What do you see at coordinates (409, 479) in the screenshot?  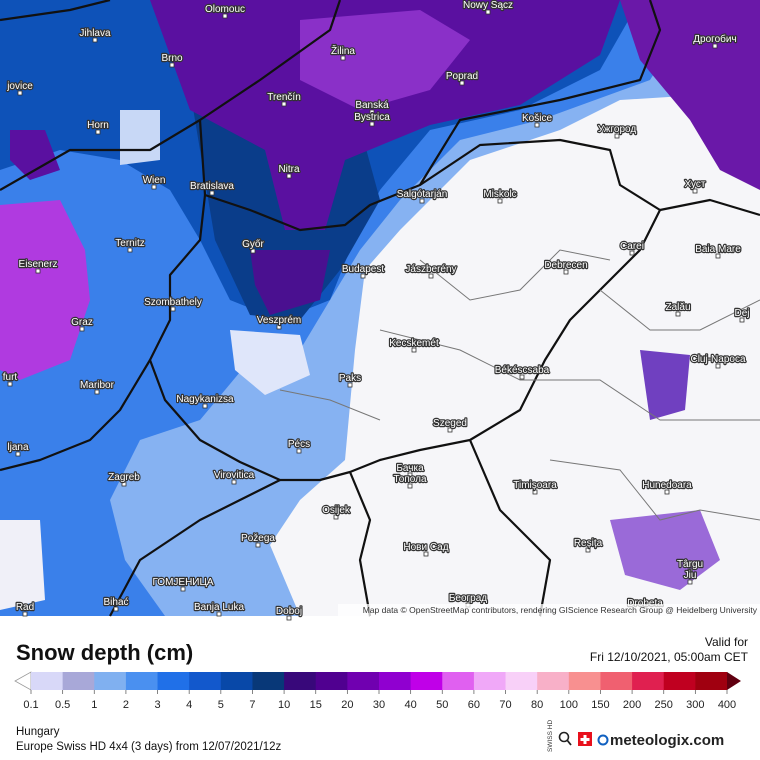 I see `city-label: Топола` at bounding box center [409, 479].